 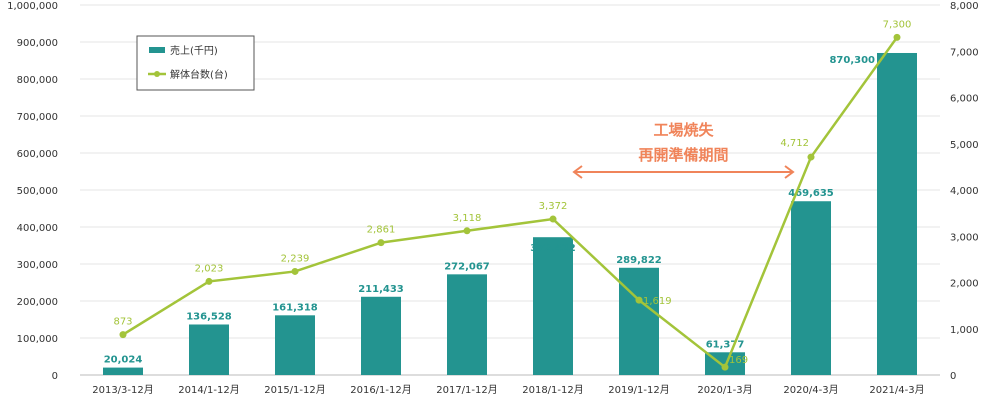 What do you see at coordinates (724, 390) in the screenshot?
I see `x-tick-label: 2020/1-3月` at bounding box center [724, 390].